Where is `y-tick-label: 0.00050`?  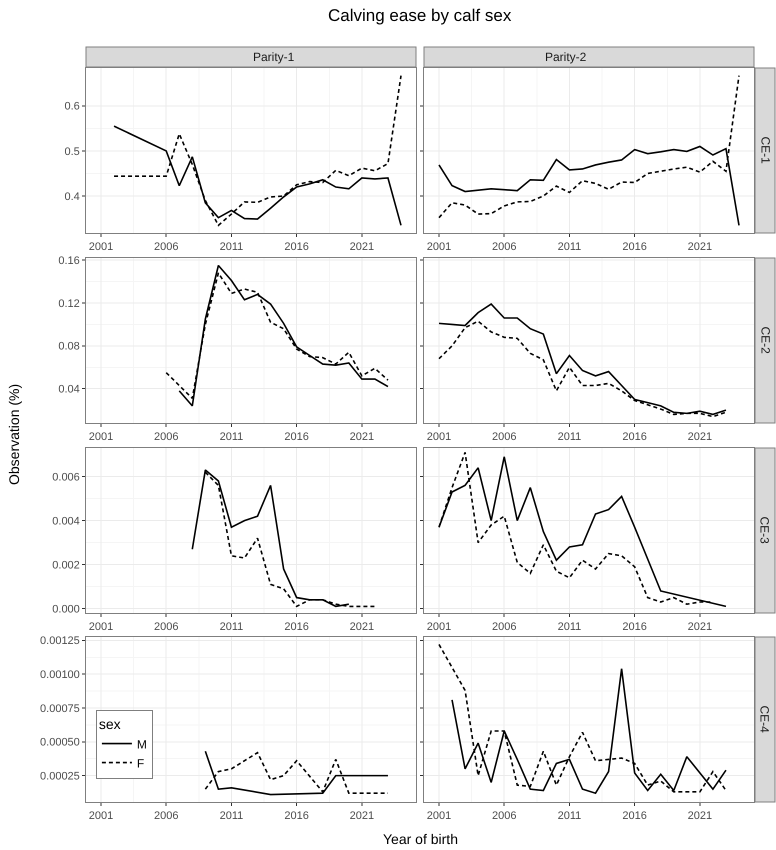
y-tick-label: 0.00050 is located at coordinates (60, 742).